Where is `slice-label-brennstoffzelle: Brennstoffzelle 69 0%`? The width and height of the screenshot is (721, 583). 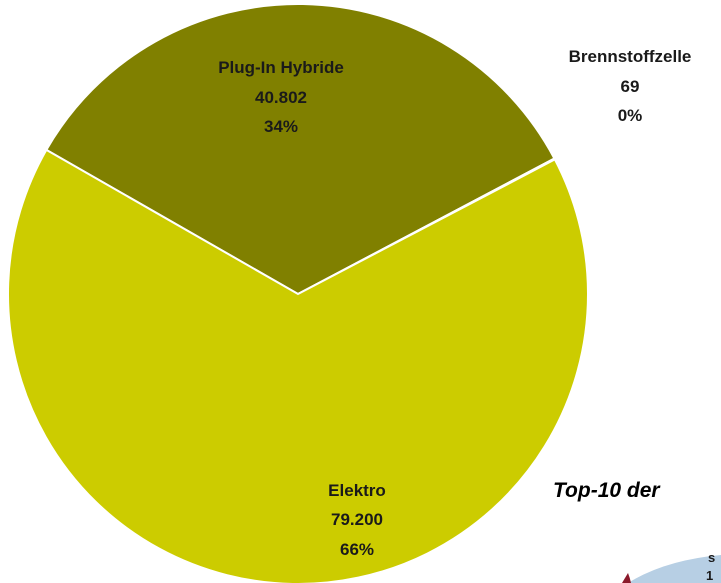 slice-label-brennstoffzelle: Brennstoffzelle 69 0% is located at coordinates (630, 86).